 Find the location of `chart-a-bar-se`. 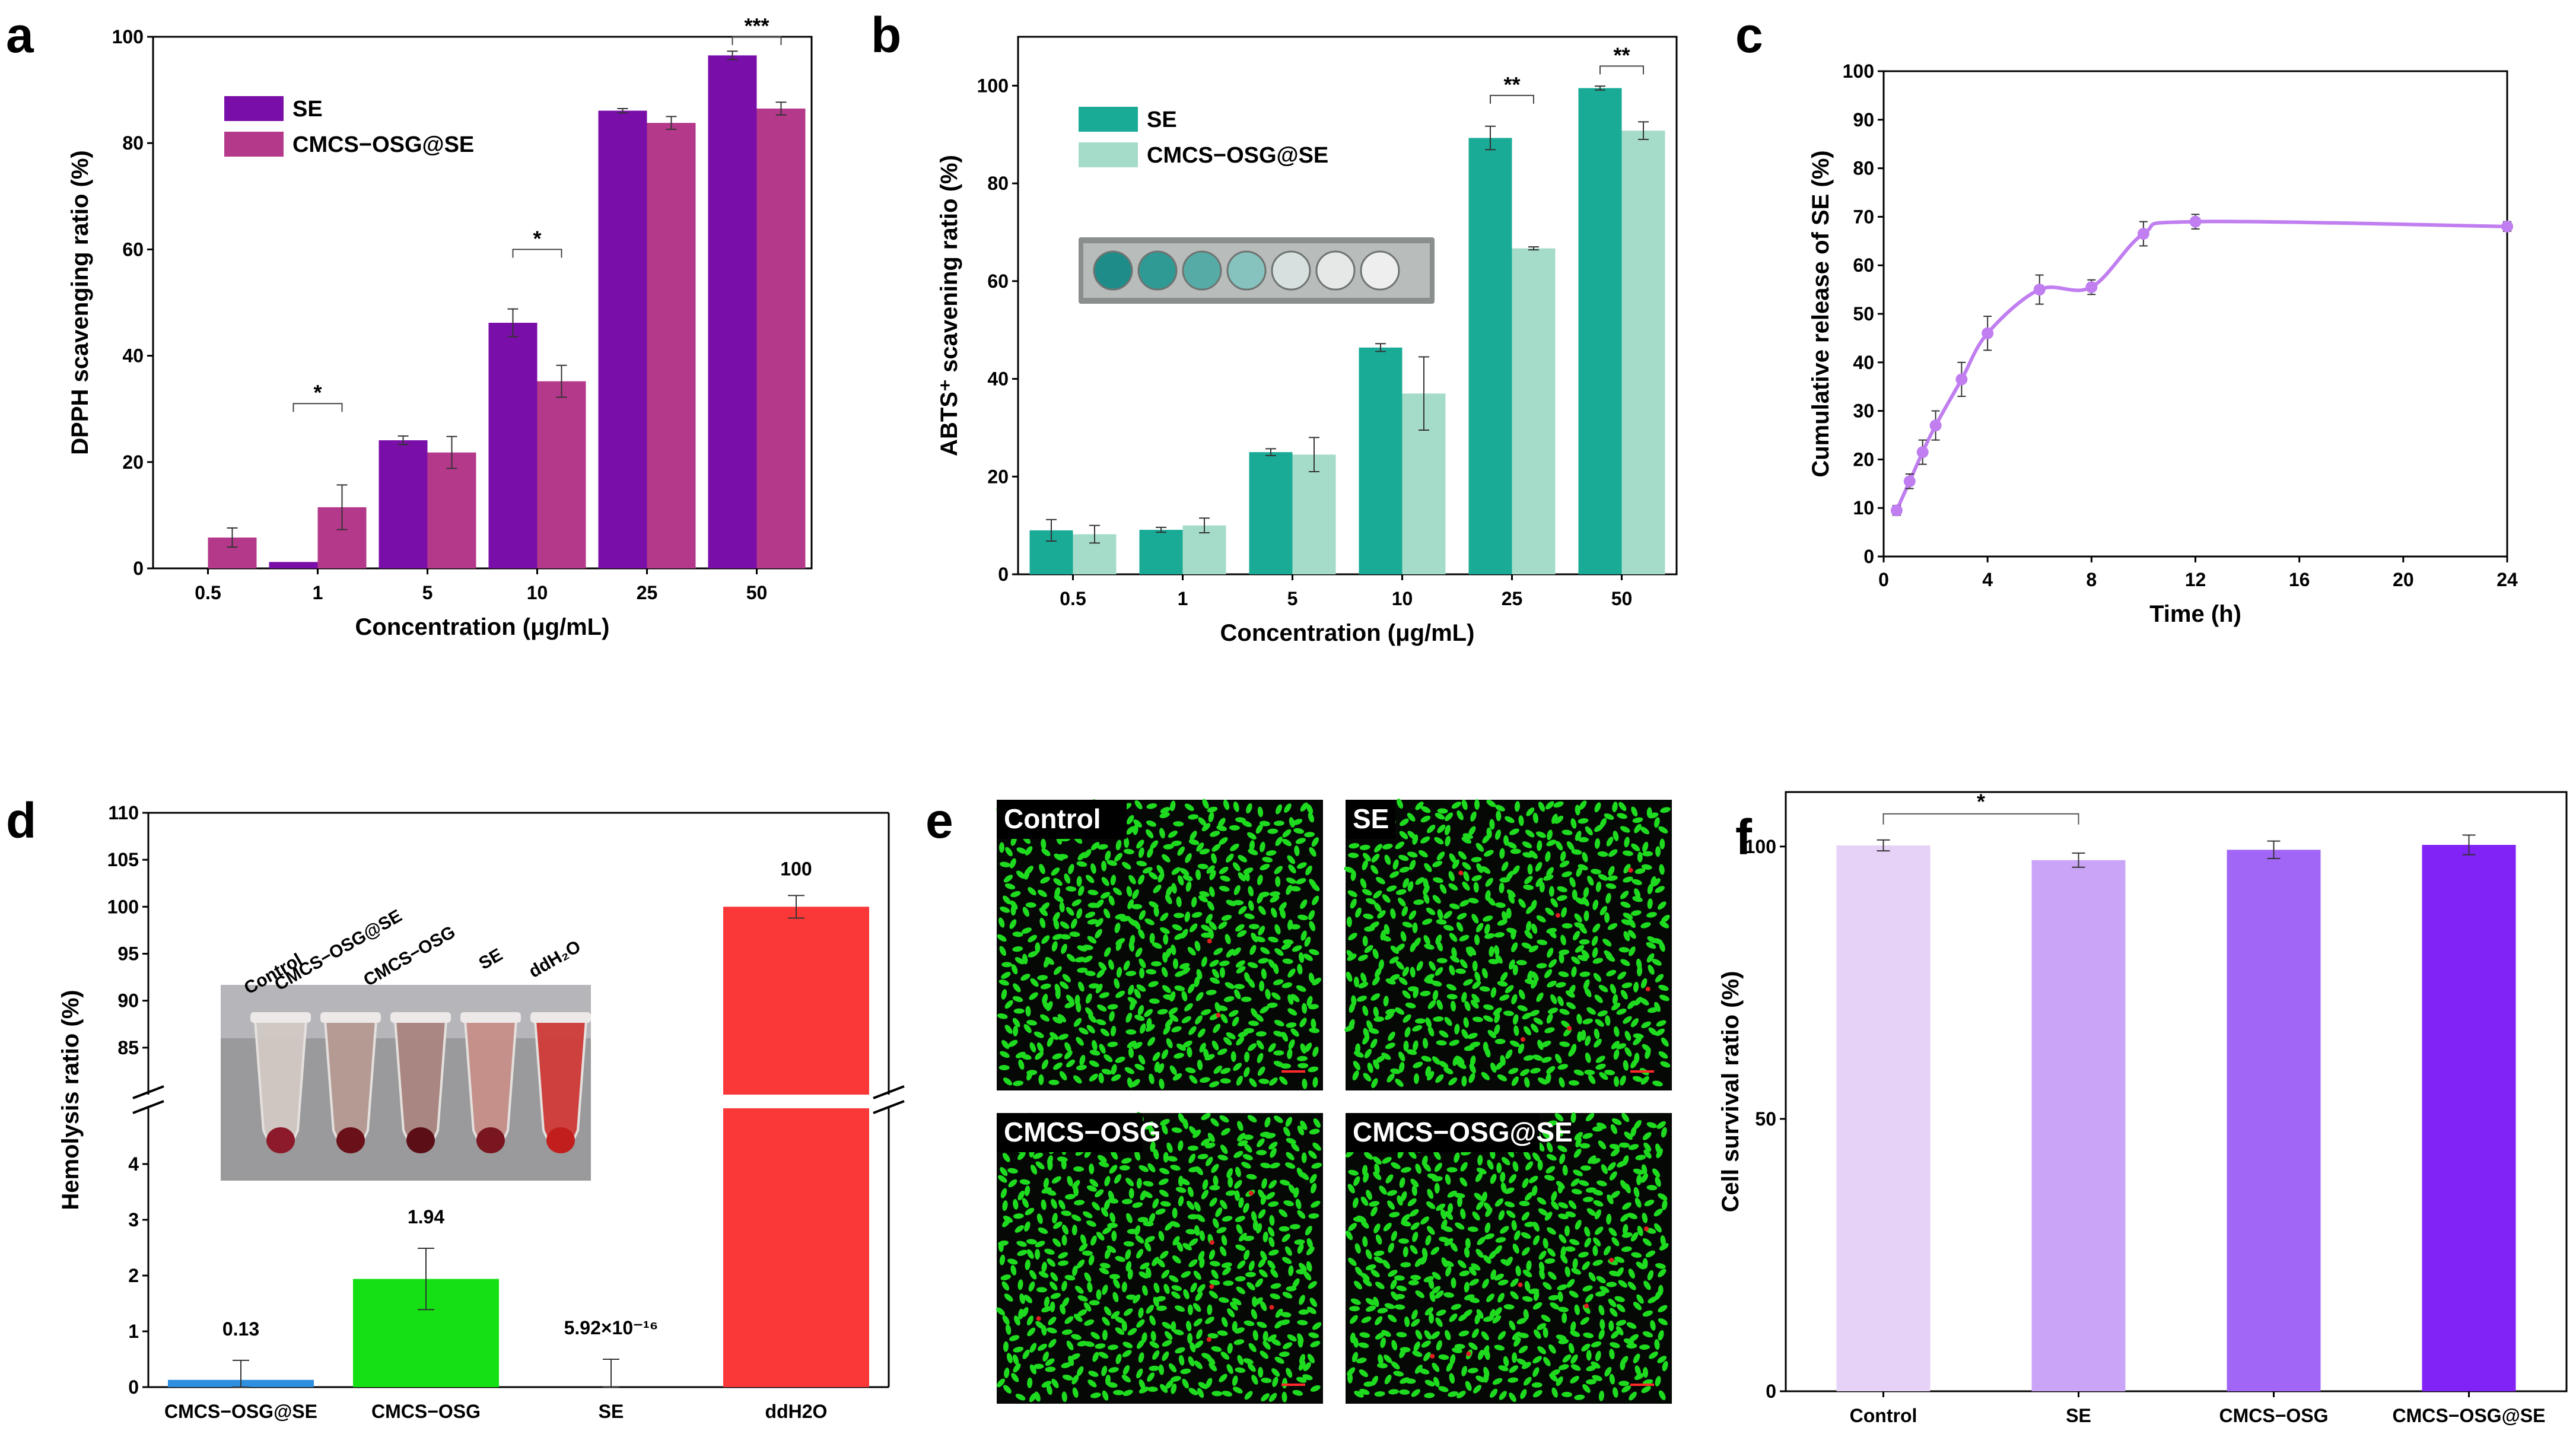

chart-a-bar-se is located at coordinates (513, 445).